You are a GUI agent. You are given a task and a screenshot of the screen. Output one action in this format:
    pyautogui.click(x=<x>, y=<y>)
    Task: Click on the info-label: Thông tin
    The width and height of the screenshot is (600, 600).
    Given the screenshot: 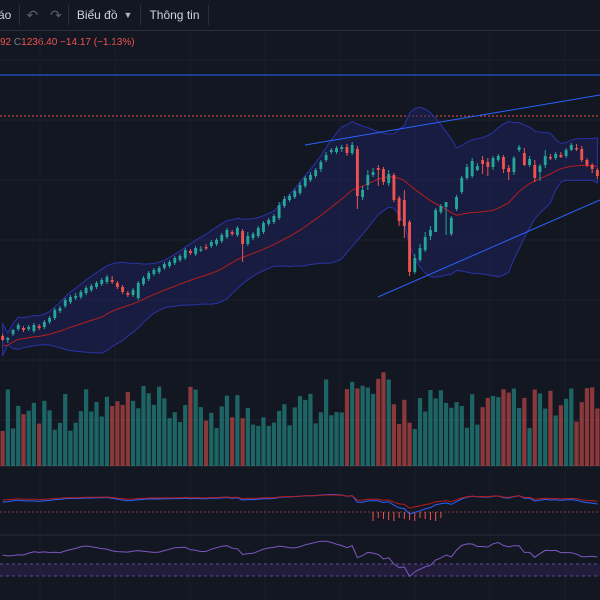 What is the action you would take?
    pyautogui.click(x=174, y=15)
    